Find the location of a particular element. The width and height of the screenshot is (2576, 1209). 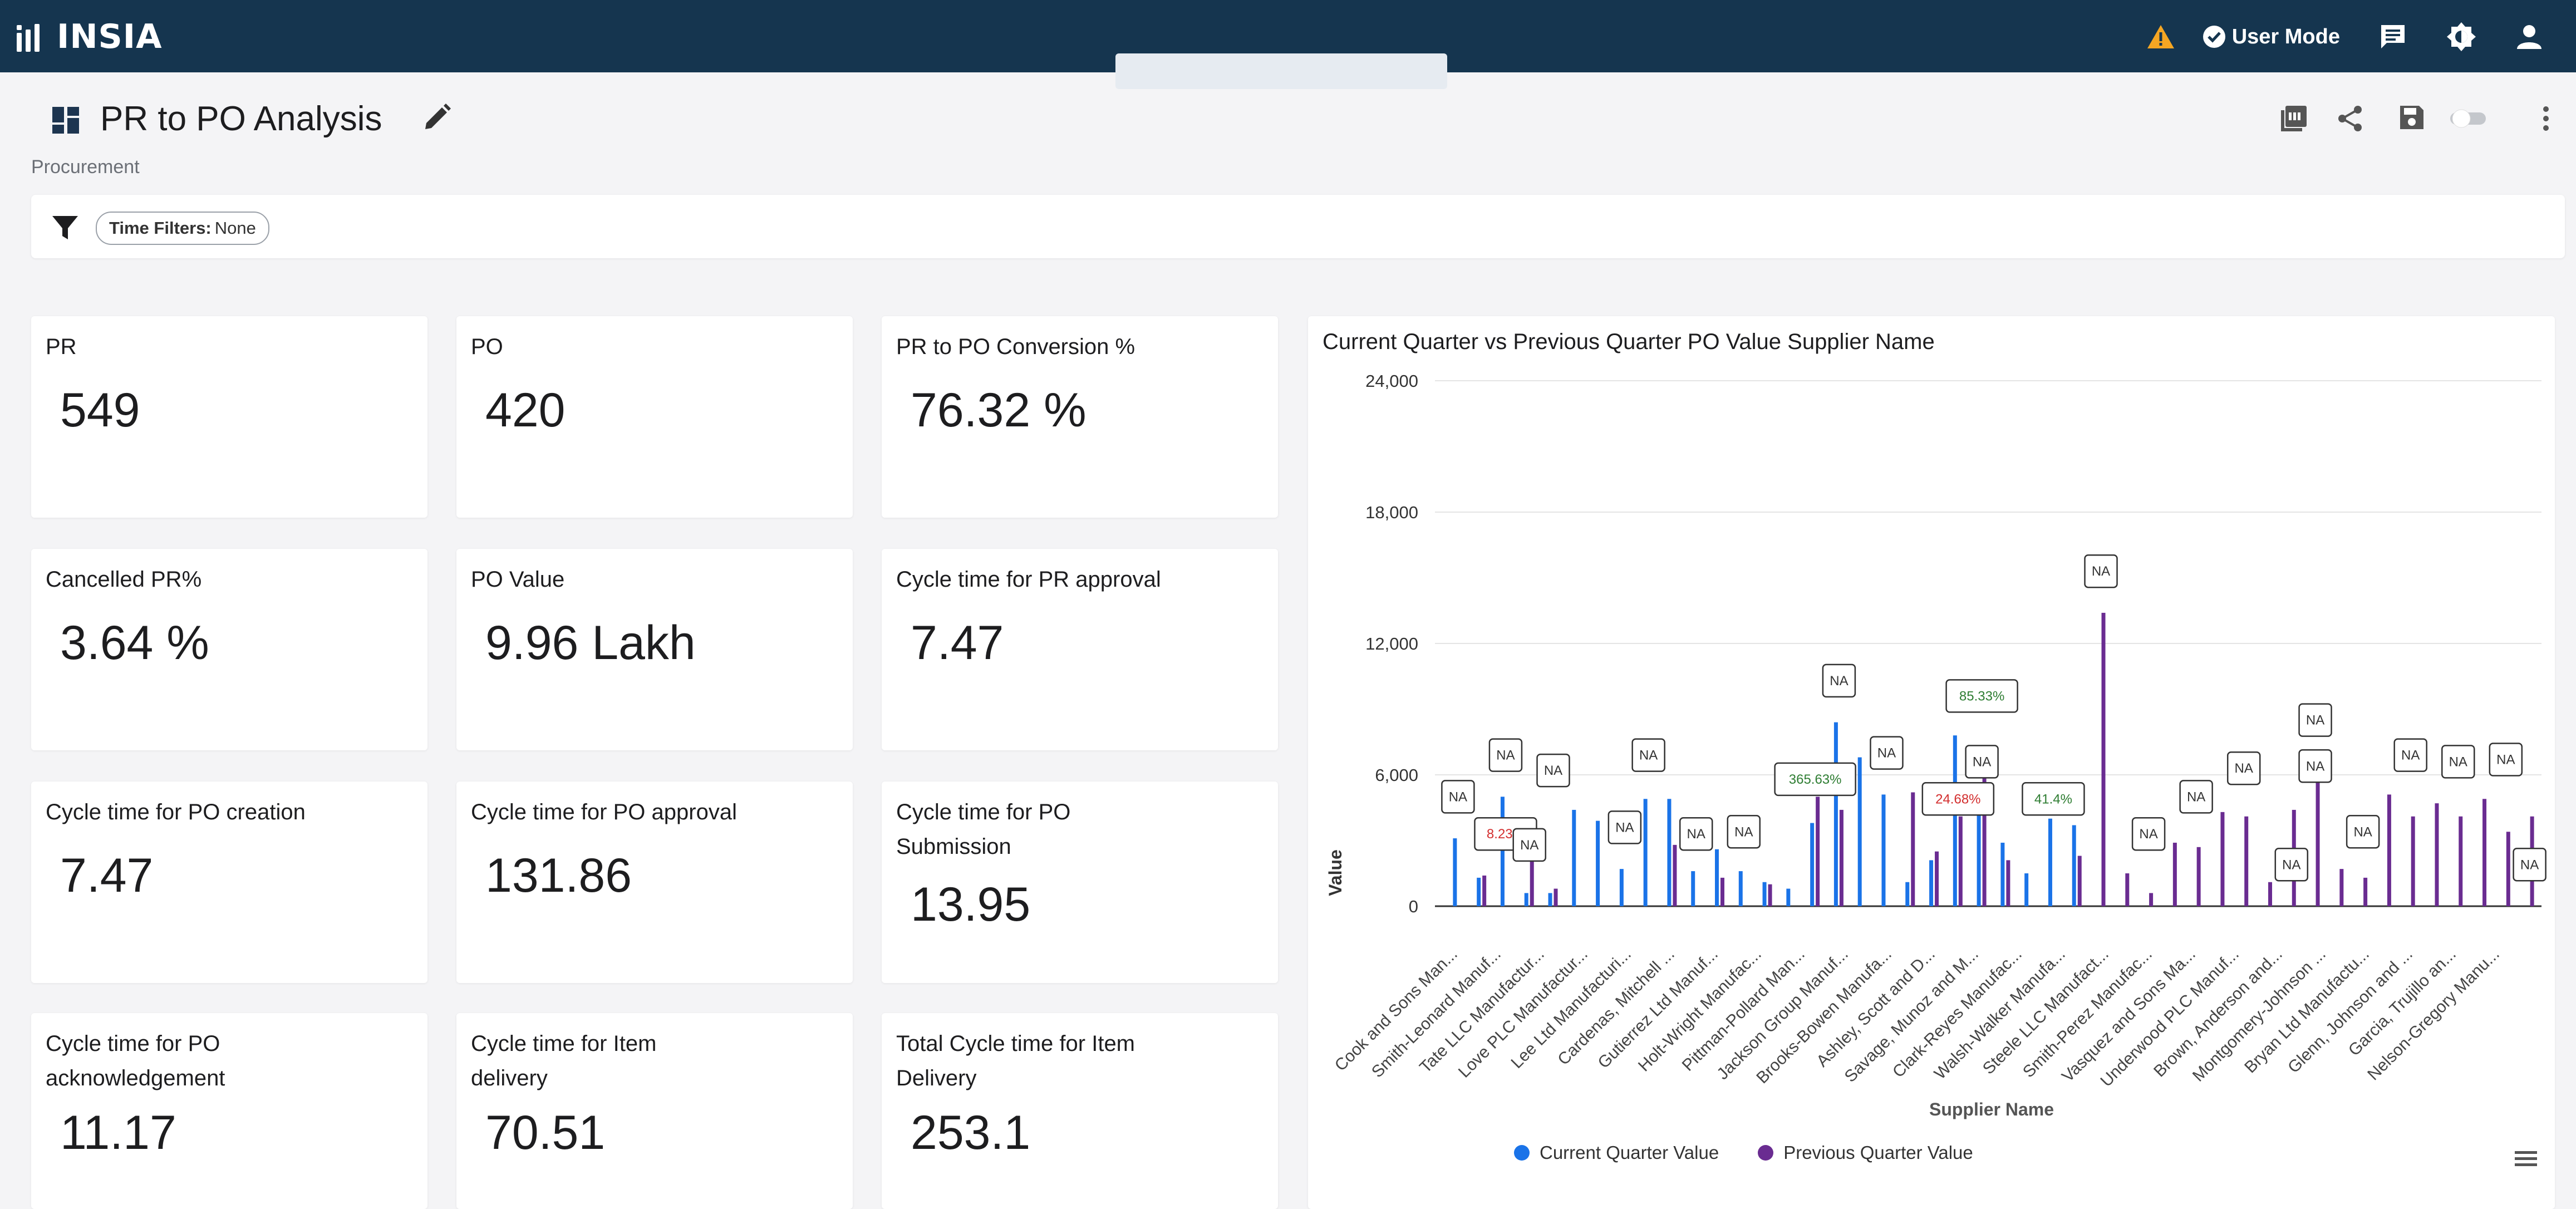

data-label-negative: 24.68% is located at coordinates (1958, 799).